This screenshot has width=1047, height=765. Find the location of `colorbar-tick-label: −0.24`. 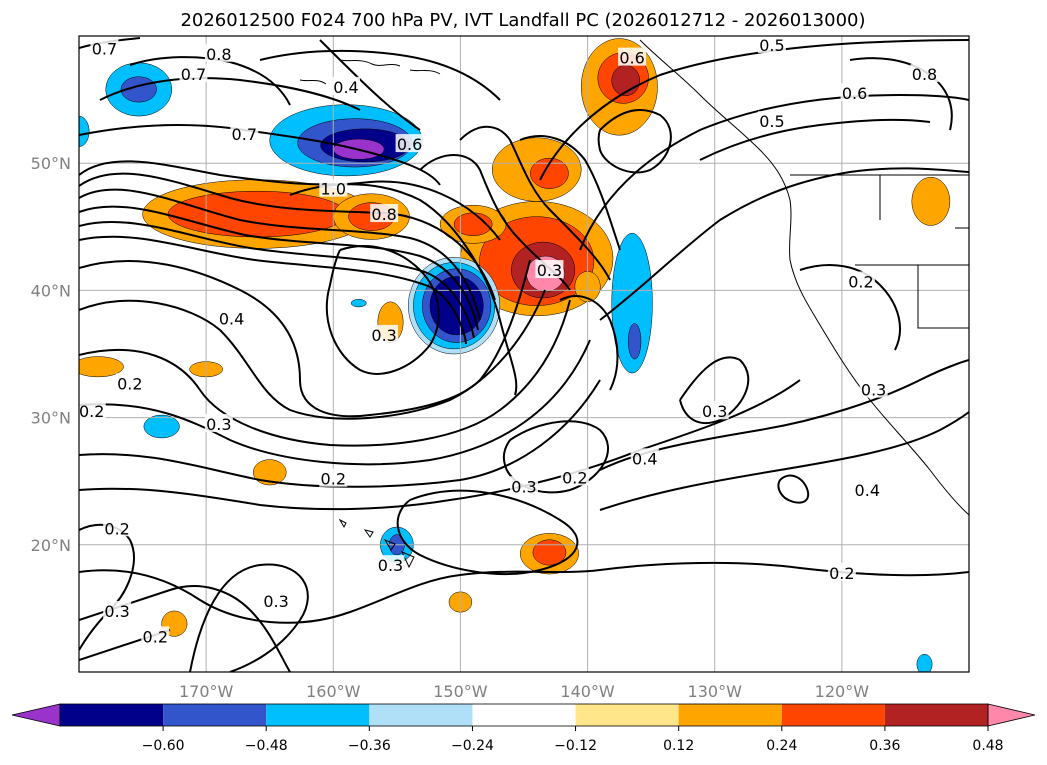

colorbar-tick-label: −0.24 is located at coordinates (472, 746).